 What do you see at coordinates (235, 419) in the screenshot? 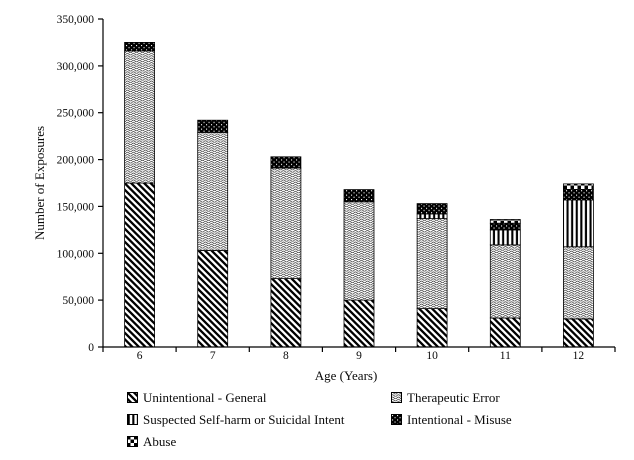
I see `legend-item-suspected-self-harm: Suspected Self-harm or Suicidal Intent` at bounding box center [235, 419].